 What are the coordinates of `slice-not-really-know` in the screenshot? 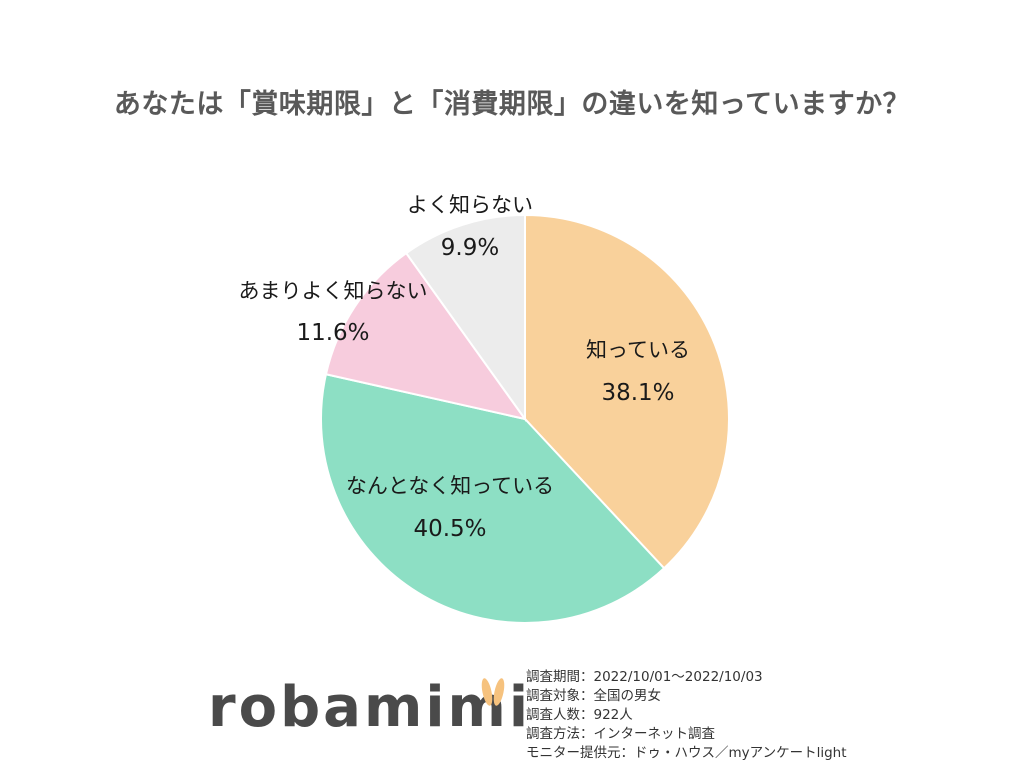 It's located at (426, 336).